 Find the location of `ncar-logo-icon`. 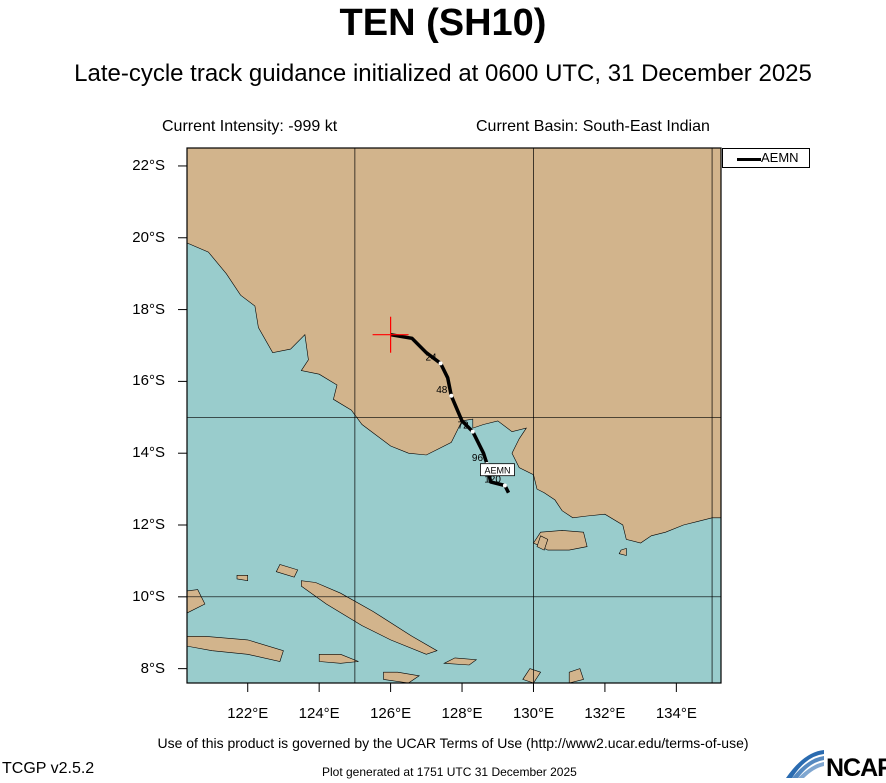

ncar-logo-icon is located at coordinates (805, 764).